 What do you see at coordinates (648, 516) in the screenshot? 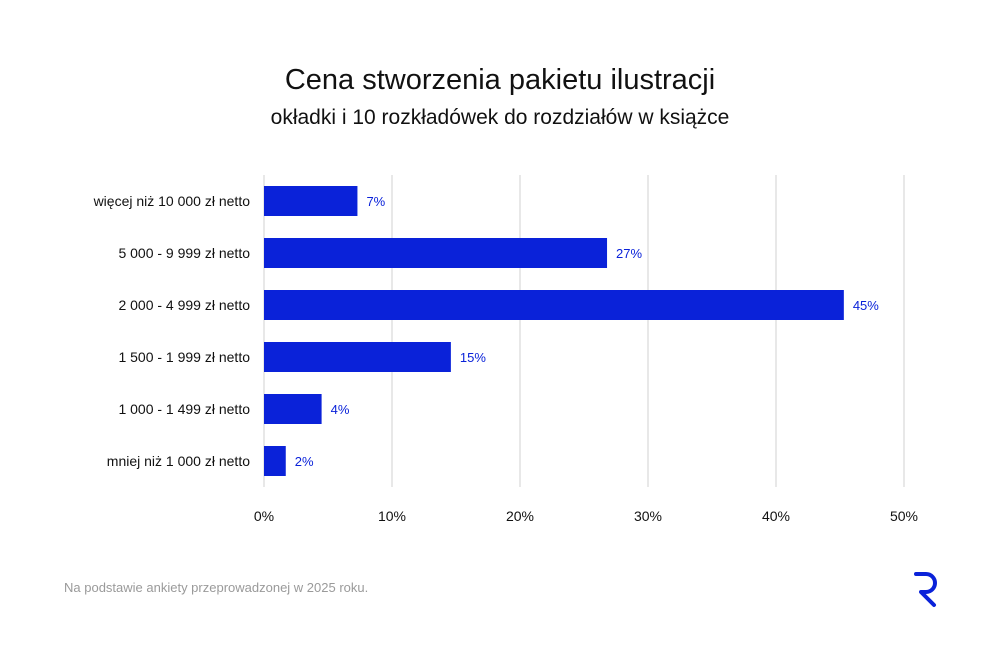
I see `x-tick-label: 30%` at bounding box center [648, 516].